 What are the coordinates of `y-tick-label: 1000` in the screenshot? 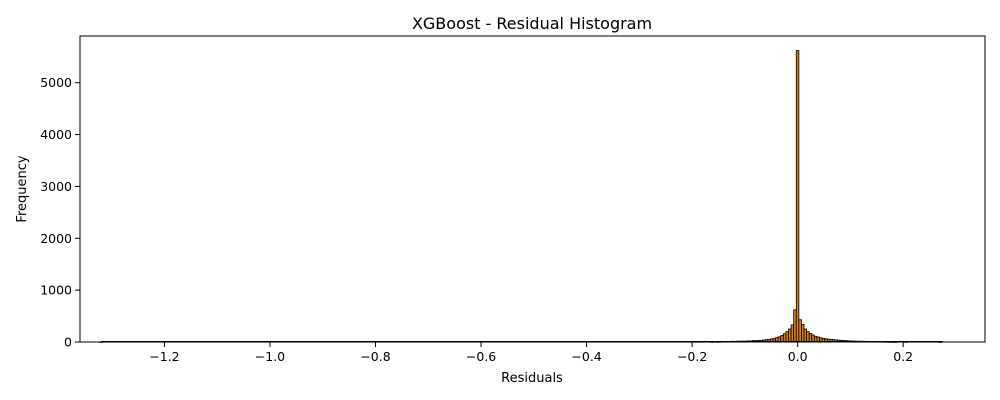 It's located at (56, 290).